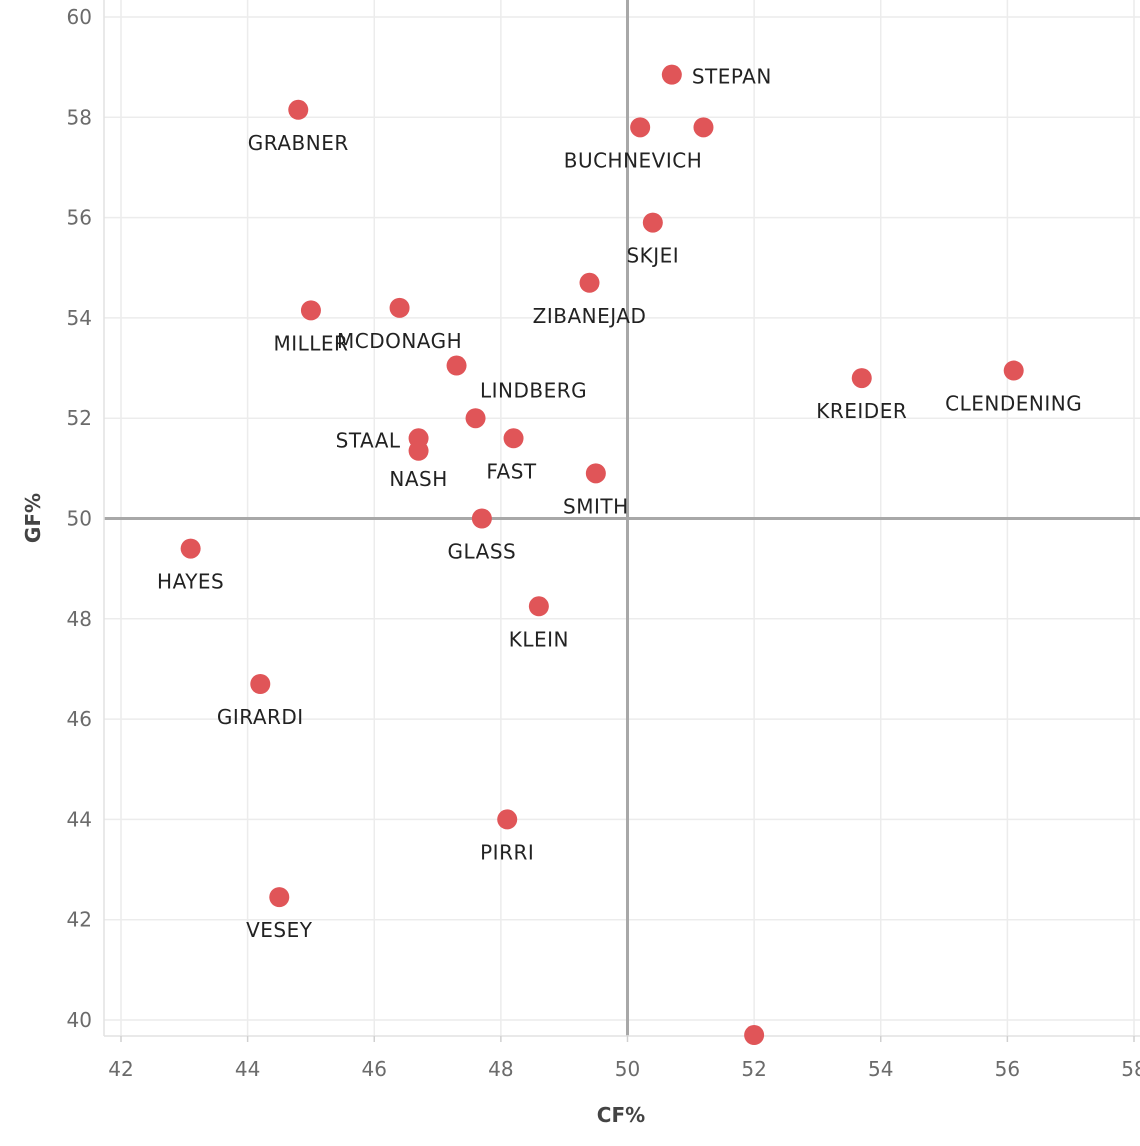 The width and height of the screenshot is (1140, 1146). Describe the element at coordinates (511, 471) in the screenshot. I see `point-label: FAST` at that location.